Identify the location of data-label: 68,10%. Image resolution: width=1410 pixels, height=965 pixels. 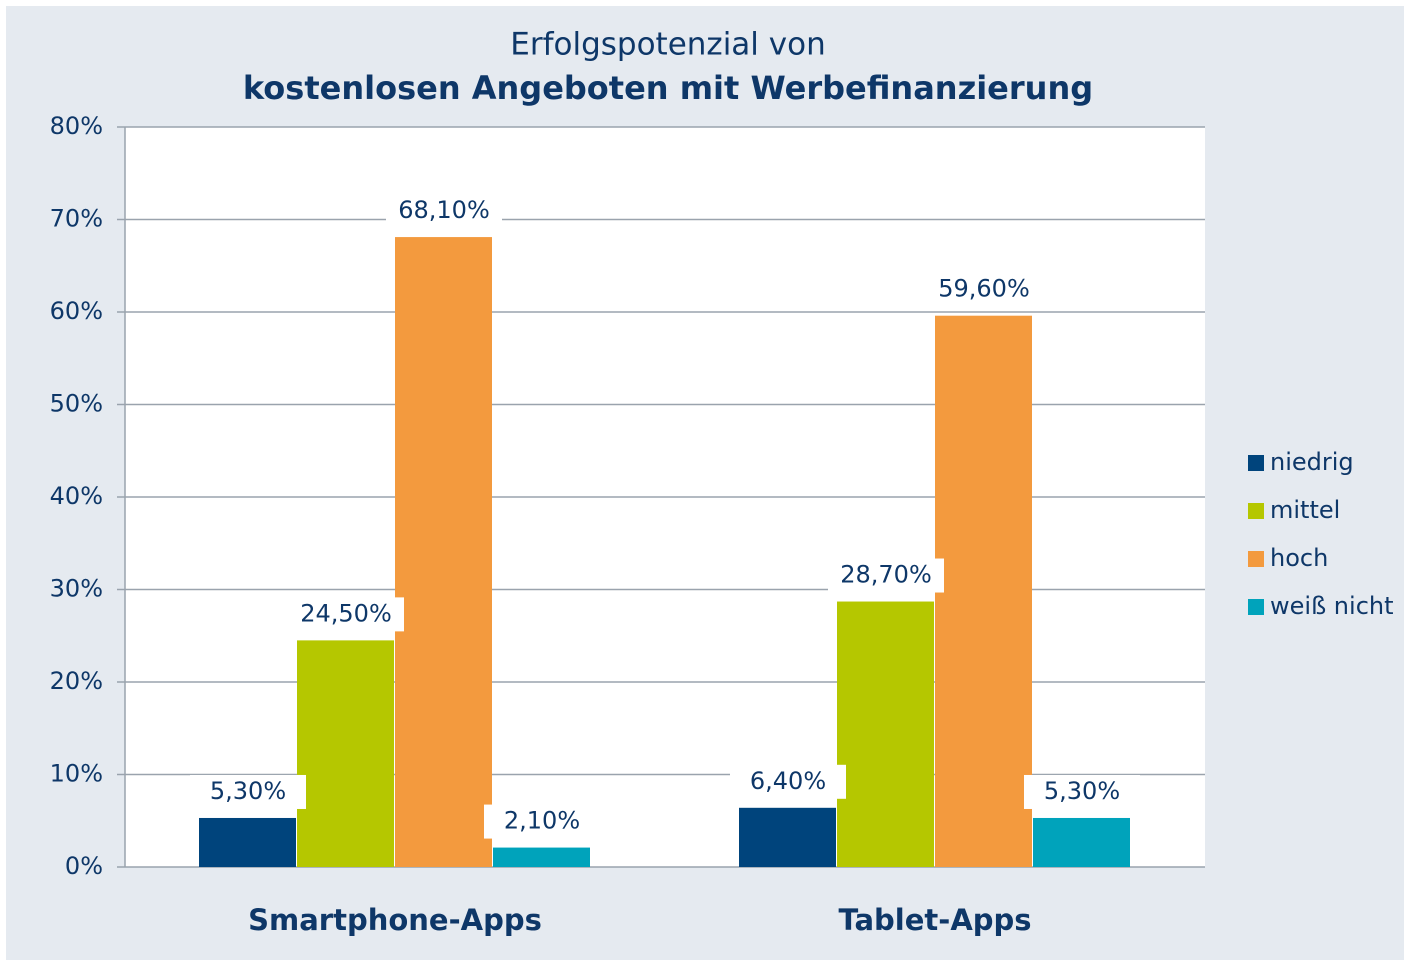
(444, 210).